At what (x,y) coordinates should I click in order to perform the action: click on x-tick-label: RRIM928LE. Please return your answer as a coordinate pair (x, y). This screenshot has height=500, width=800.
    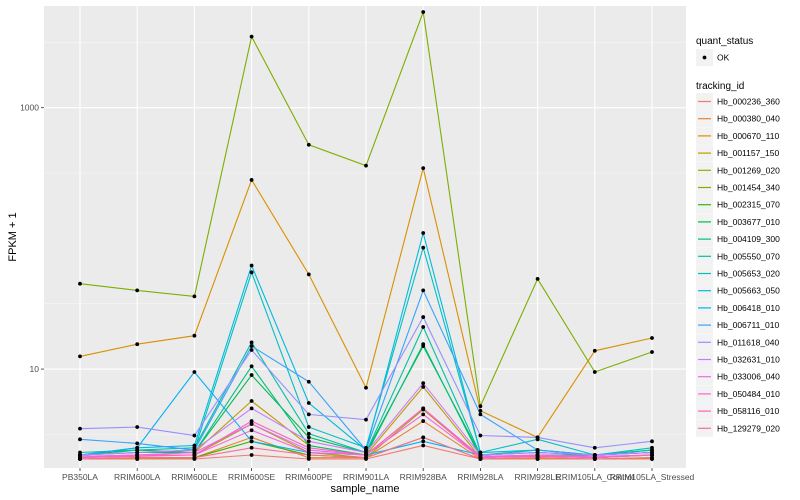
    Looking at the image, I should click on (537, 477).